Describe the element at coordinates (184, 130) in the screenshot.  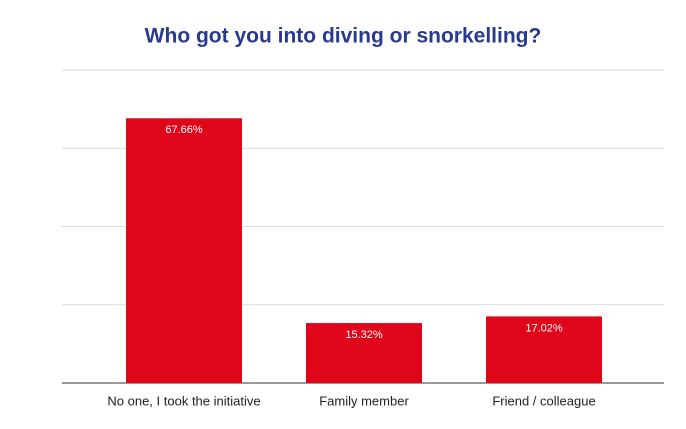
I see `data-label: 67.66%` at that location.